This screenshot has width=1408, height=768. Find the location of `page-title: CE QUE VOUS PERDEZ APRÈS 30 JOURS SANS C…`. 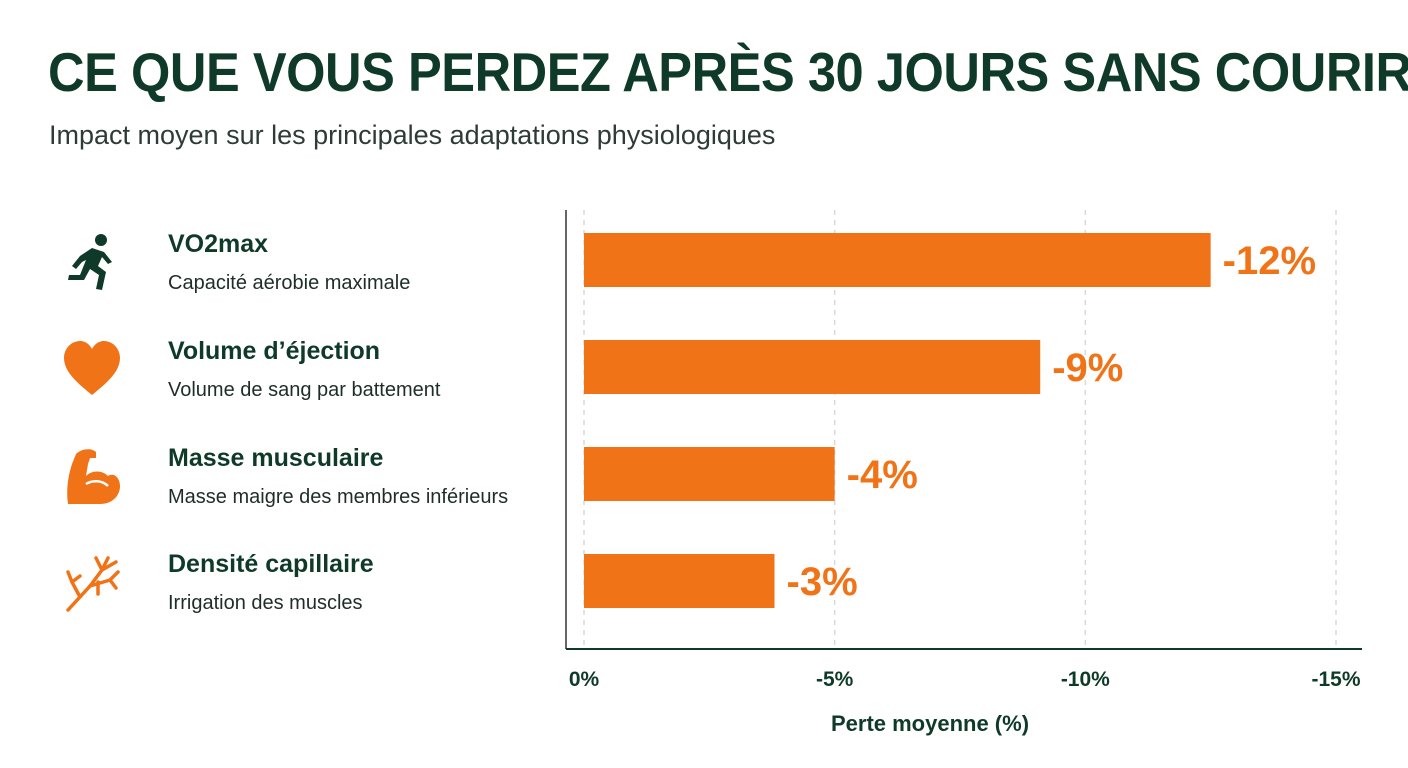

page-title: CE QUE VOUS PERDEZ APRÈS 30 JOURS SANS C… is located at coordinates (728, 72).